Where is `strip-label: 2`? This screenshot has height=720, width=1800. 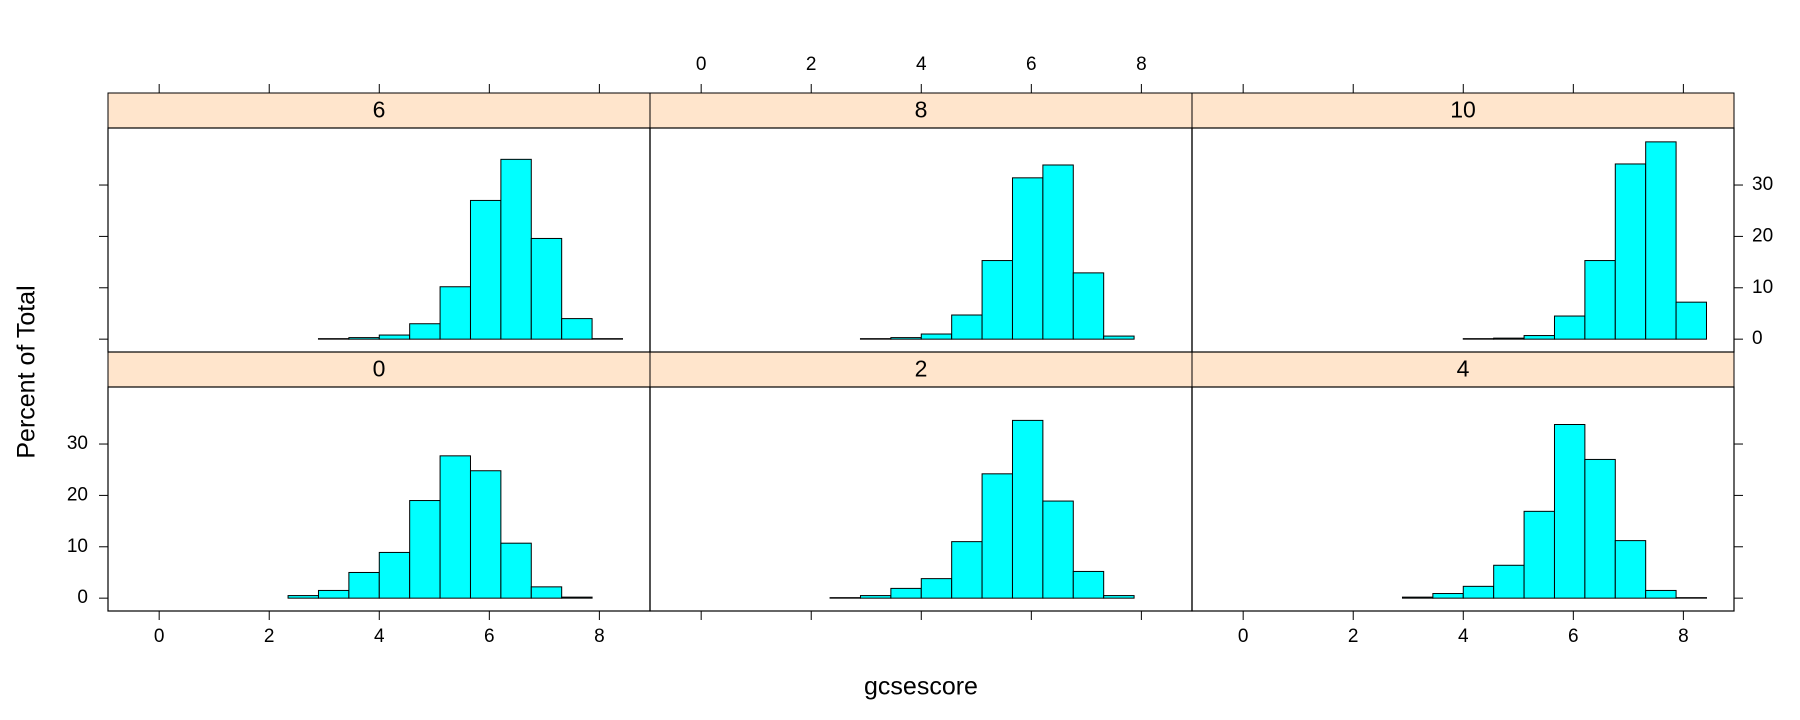 strip-label: 2 is located at coordinates (921, 369).